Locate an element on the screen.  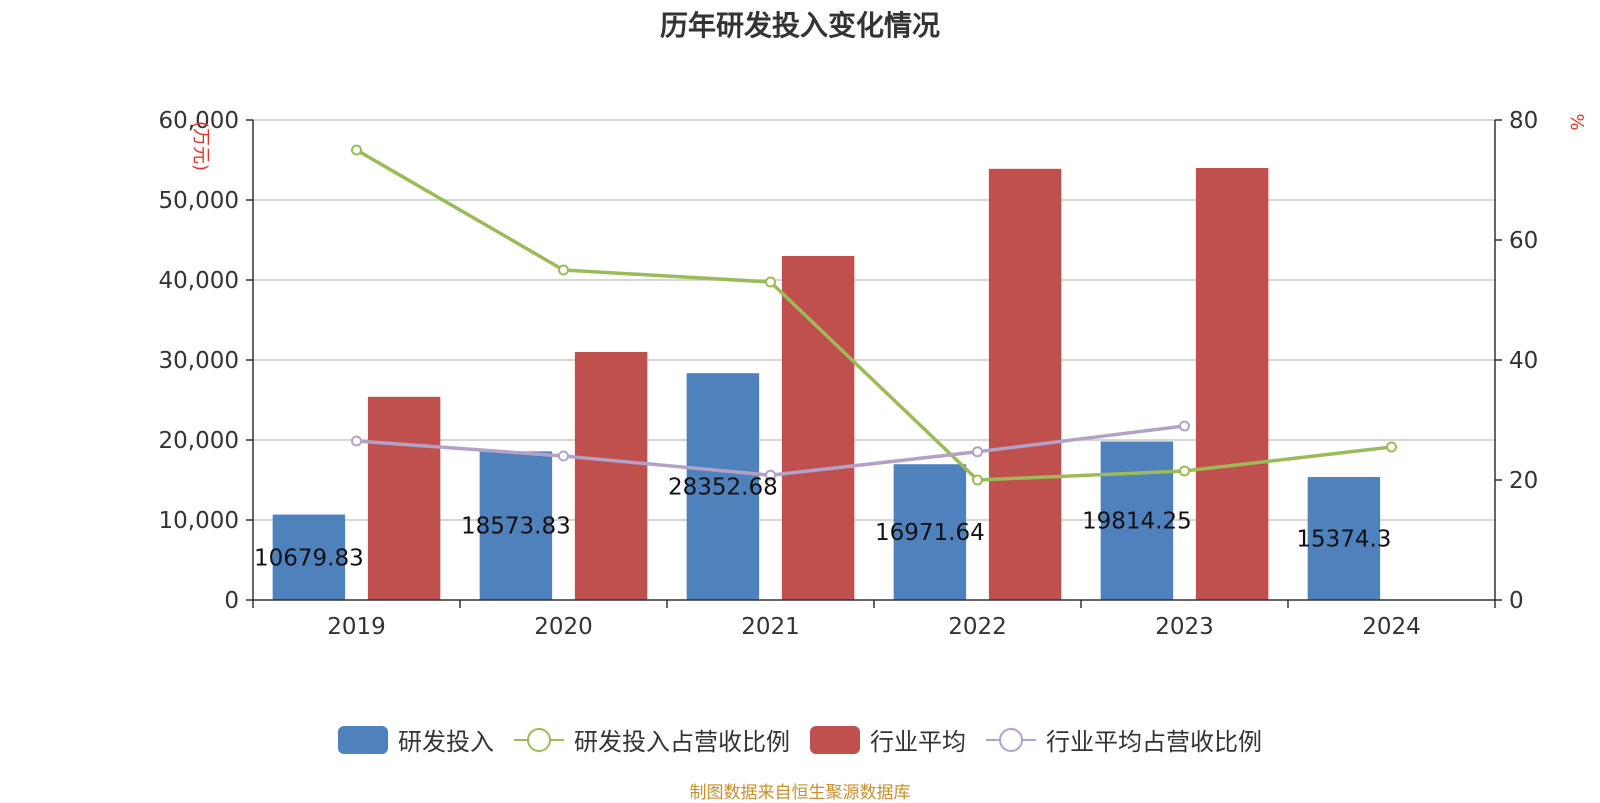
x-tick-label: 2023 is located at coordinates (1184, 627).